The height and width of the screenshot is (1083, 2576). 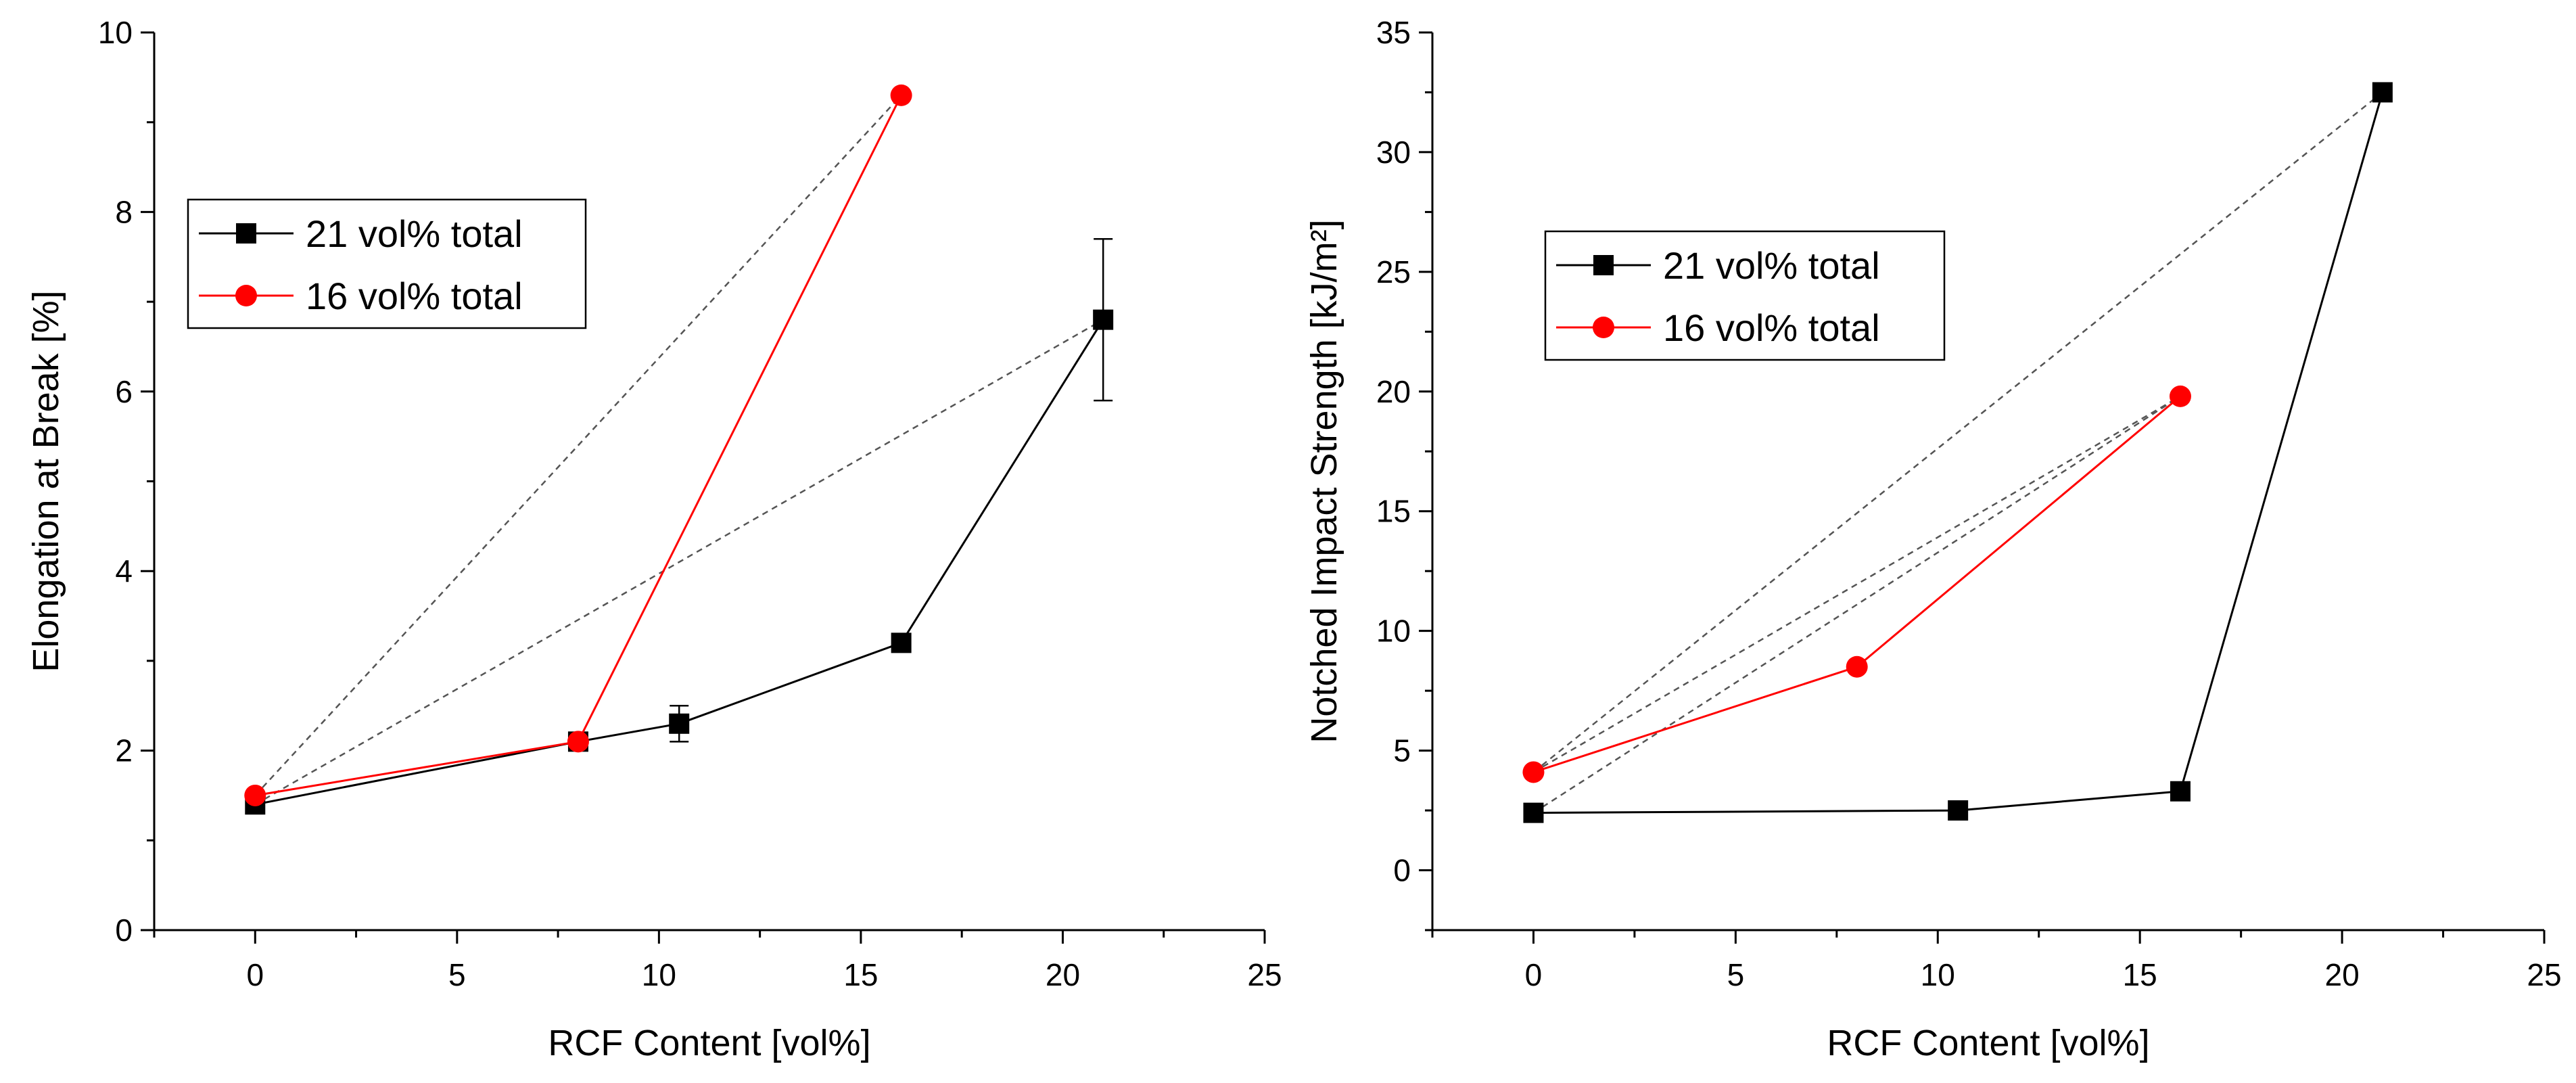 What do you see at coordinates (124, 571) in the screenshot?
I see `y-tick-label: 4` at bounding box center [124, 571].